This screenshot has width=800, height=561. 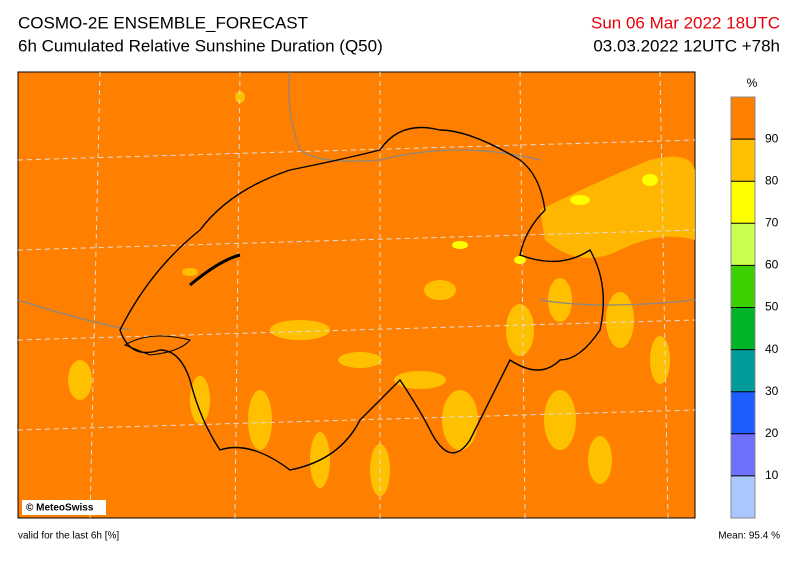 I want to click on credit: © MeteoSwiss, so click(x=60, y=508).